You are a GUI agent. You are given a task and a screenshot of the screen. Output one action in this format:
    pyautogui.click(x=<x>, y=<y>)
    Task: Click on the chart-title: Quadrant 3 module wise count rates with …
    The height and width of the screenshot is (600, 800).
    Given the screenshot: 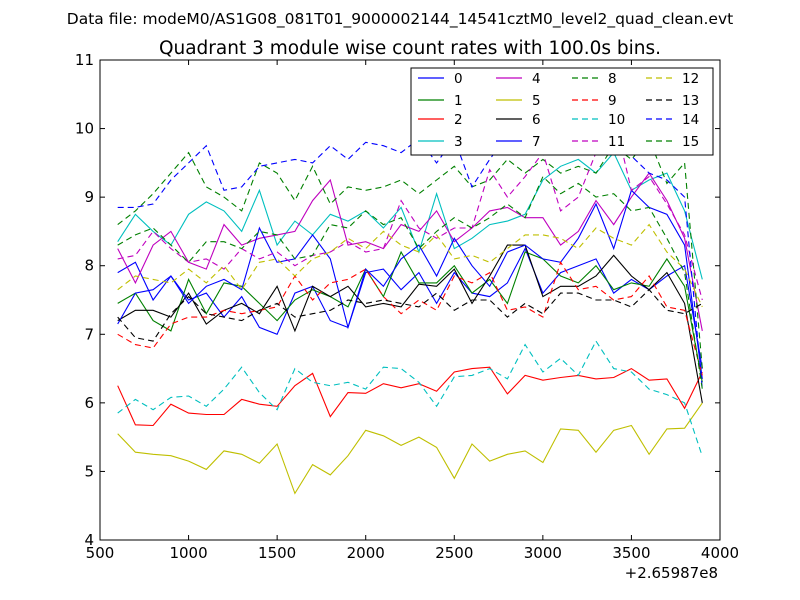 What is the action you would take?
    pyautogui.click(x=410, y=48)
    